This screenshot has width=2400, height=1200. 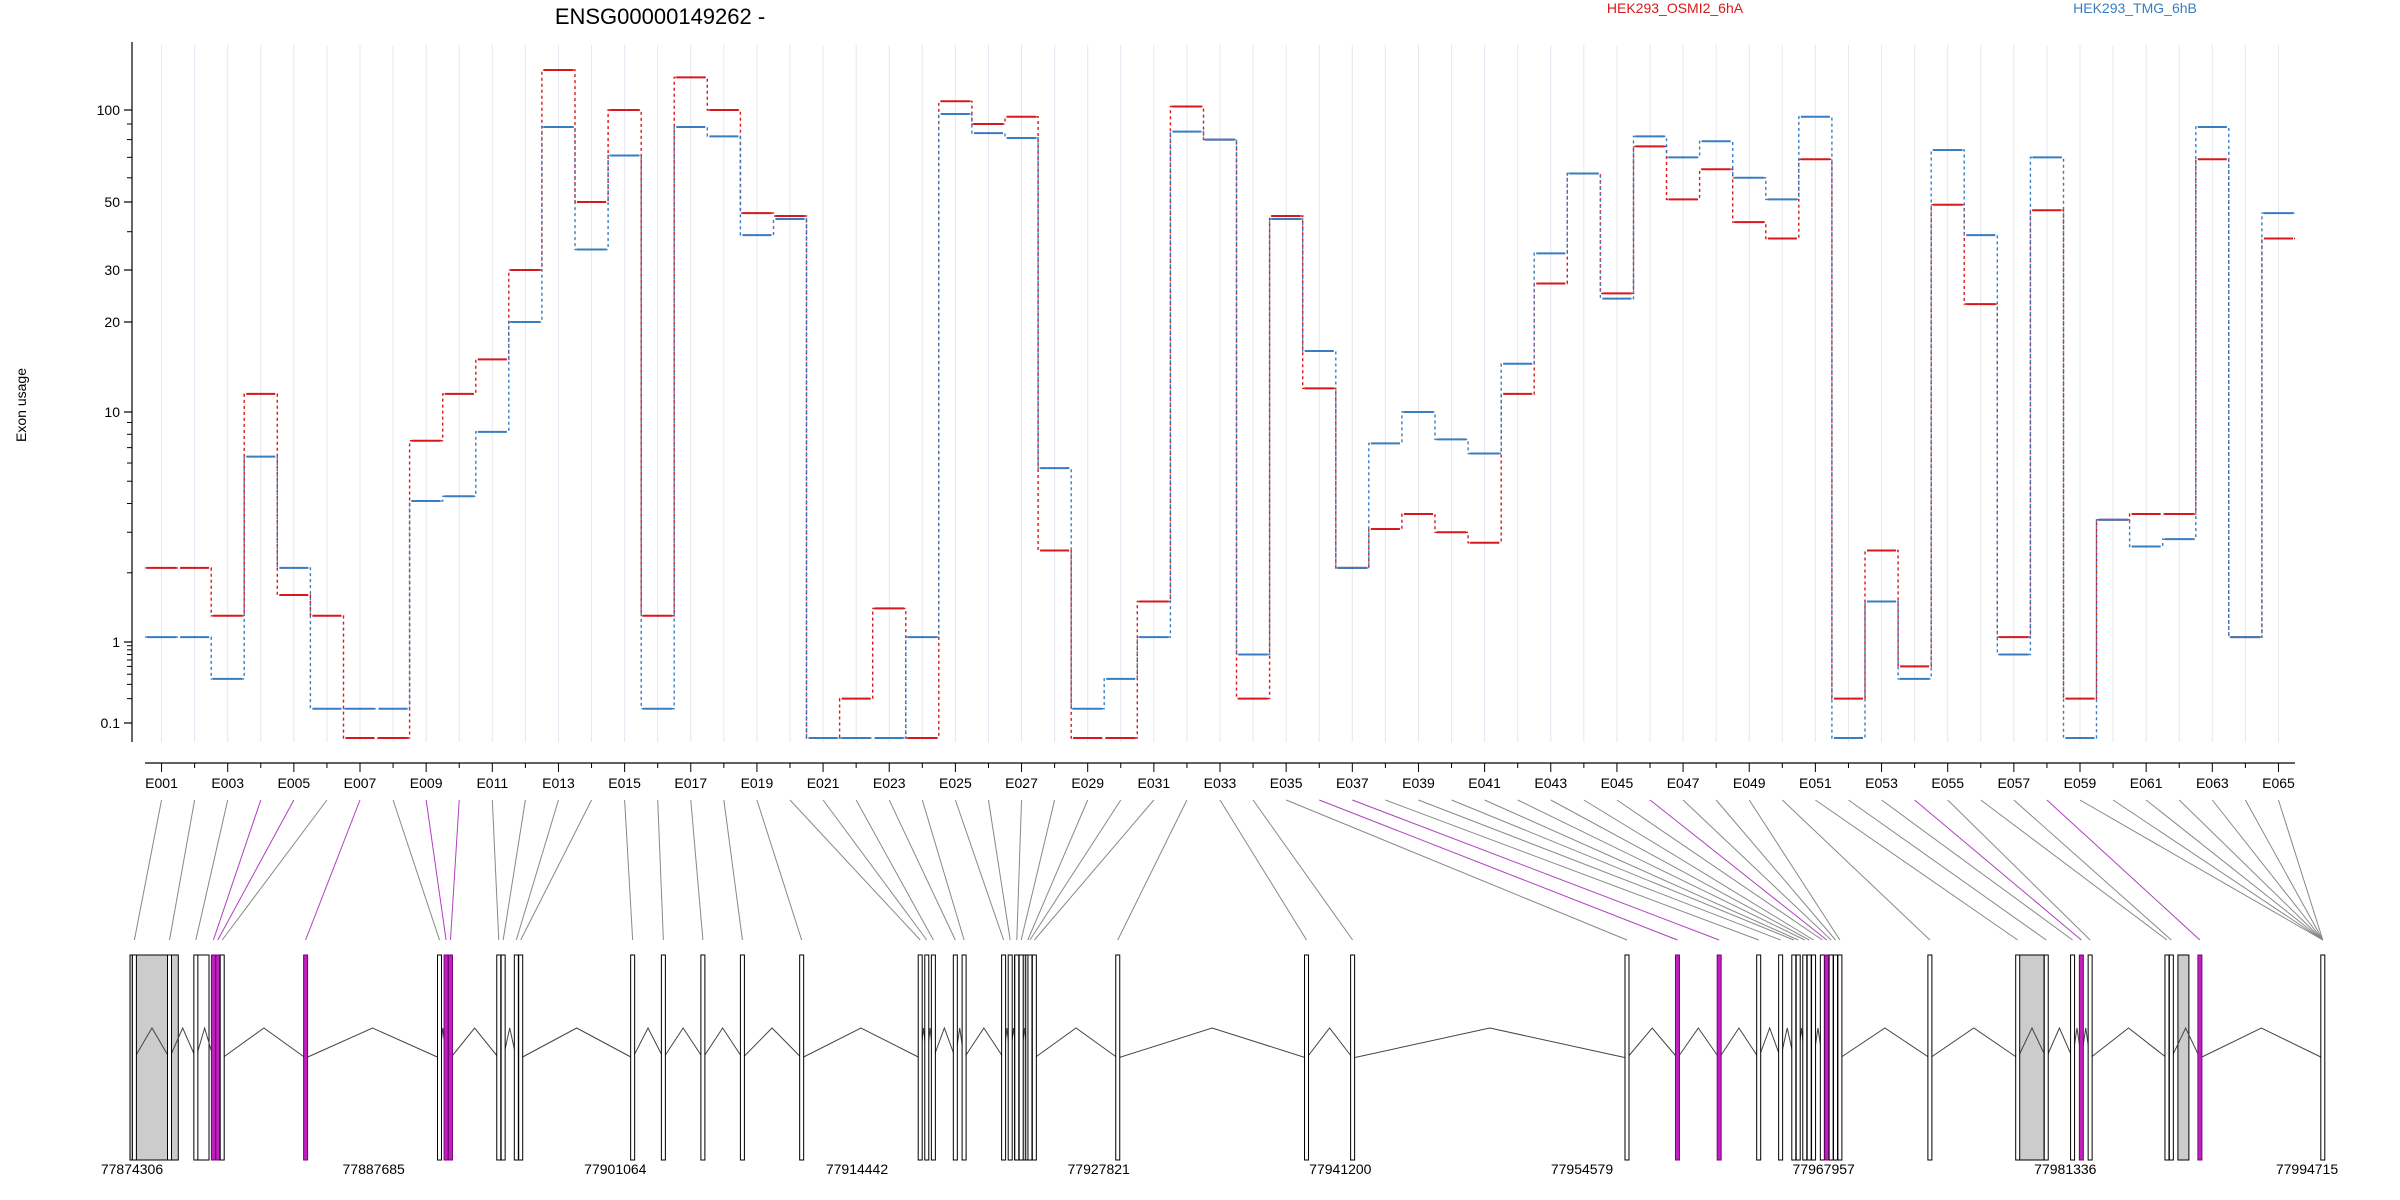 I want to click on x-tick-label: E055, so click(x=1947, y=783).